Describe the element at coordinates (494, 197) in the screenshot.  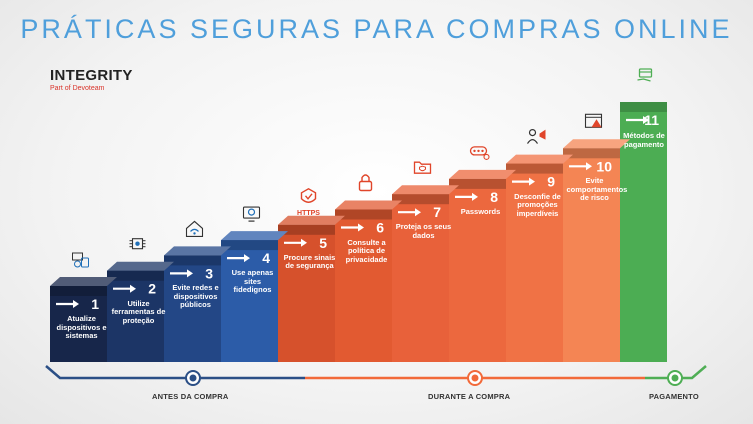
I see `step-number: 8` at that location.